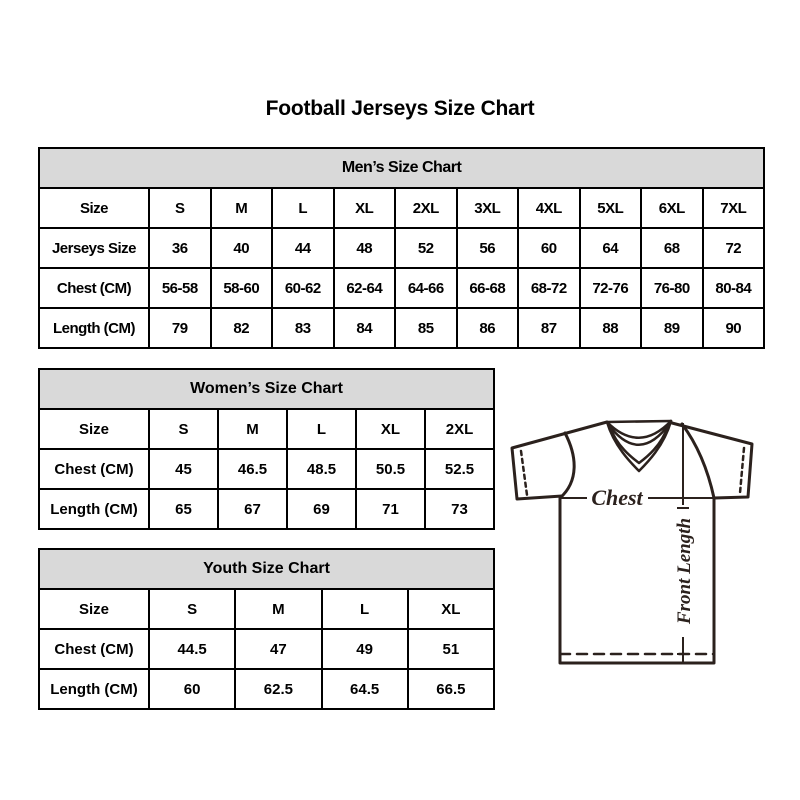  Describe the element at coordinates (733, 328) in the screenshot. I see `table-cell: 90` at that location.